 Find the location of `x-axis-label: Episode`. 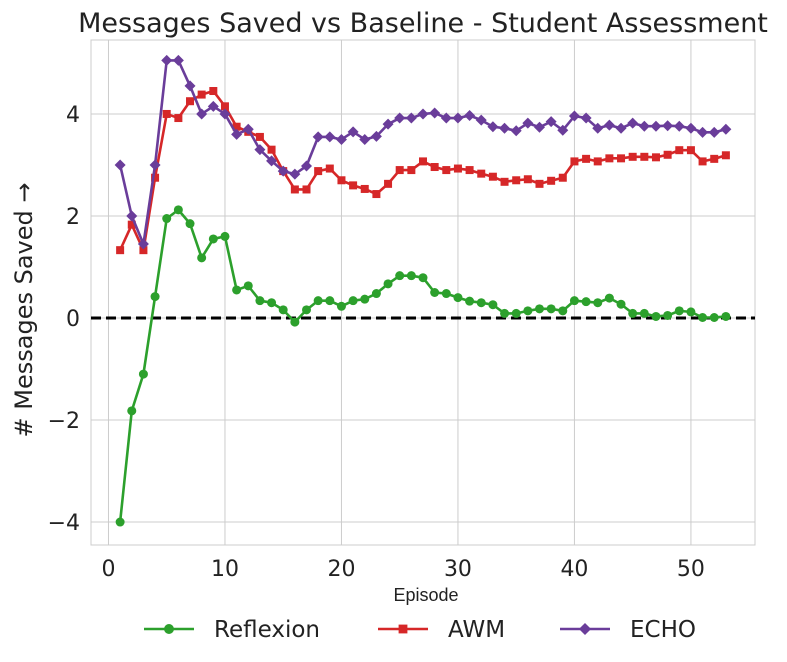

x-axis-label: Episode is located at coordinates (425, 595).